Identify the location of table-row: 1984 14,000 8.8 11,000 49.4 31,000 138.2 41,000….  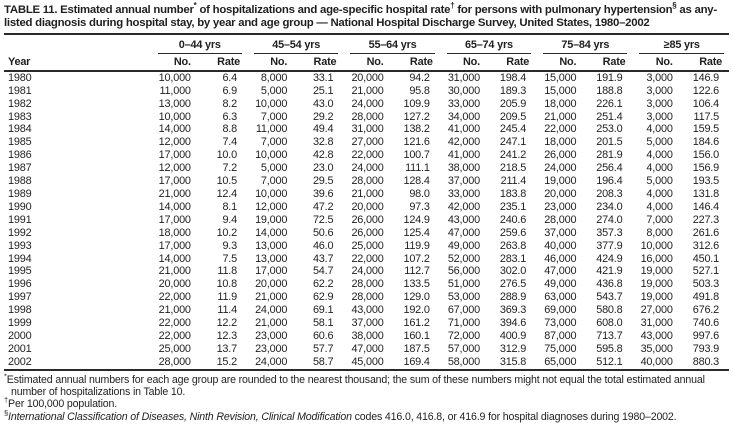
(366, 129).